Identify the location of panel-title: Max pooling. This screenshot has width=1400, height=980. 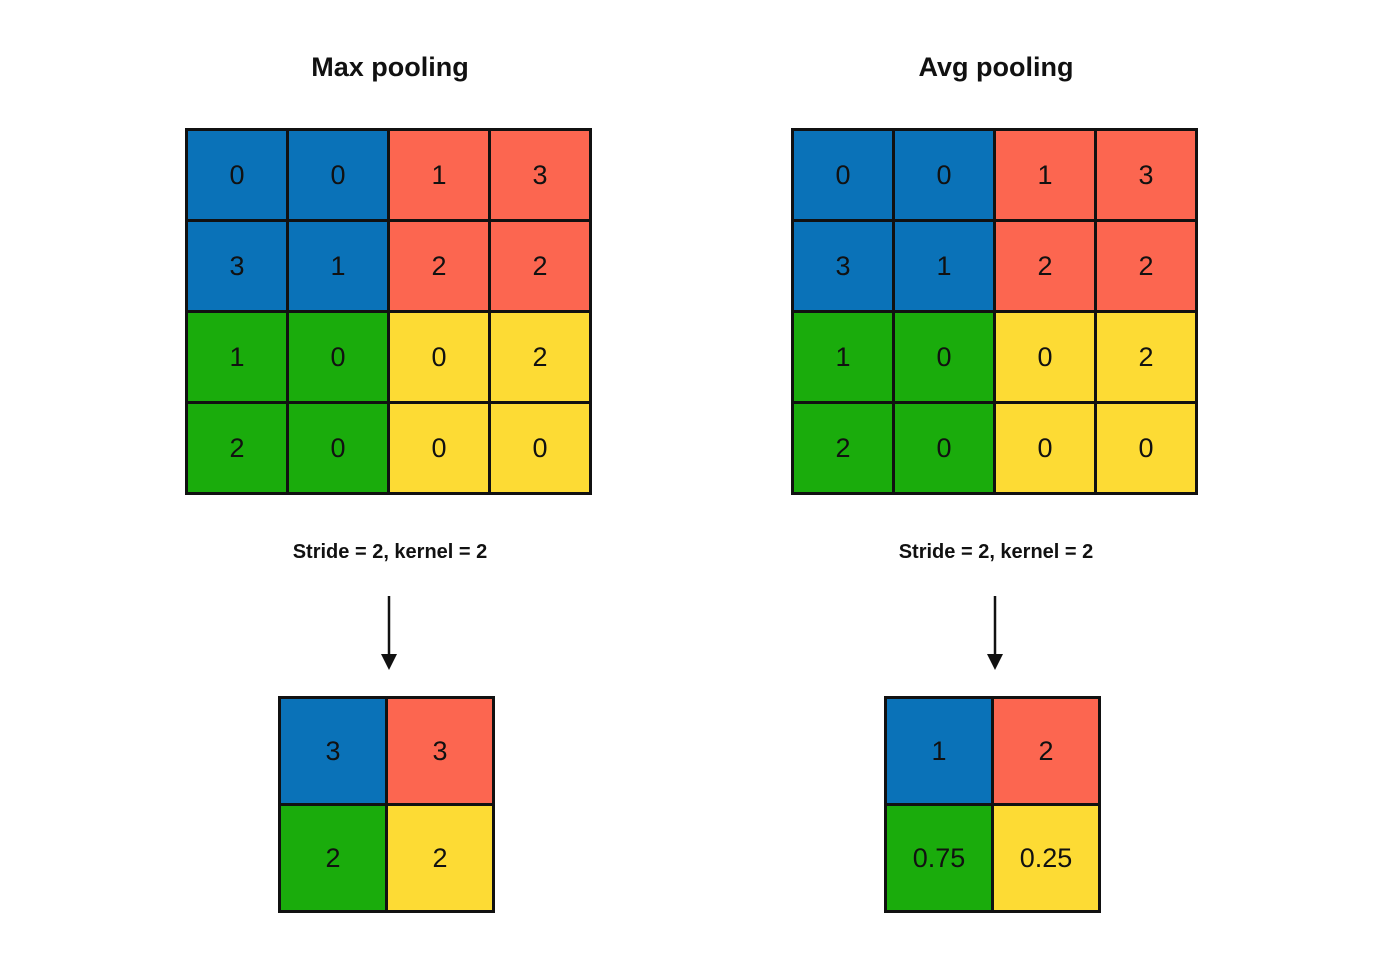
(390, 67).